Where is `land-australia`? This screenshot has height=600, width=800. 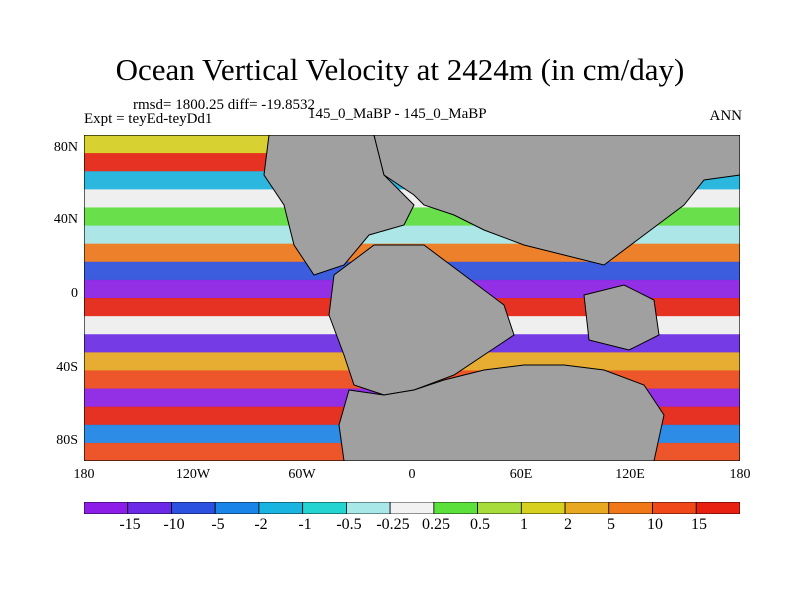
land-australia is located at coordinates (621, 317).